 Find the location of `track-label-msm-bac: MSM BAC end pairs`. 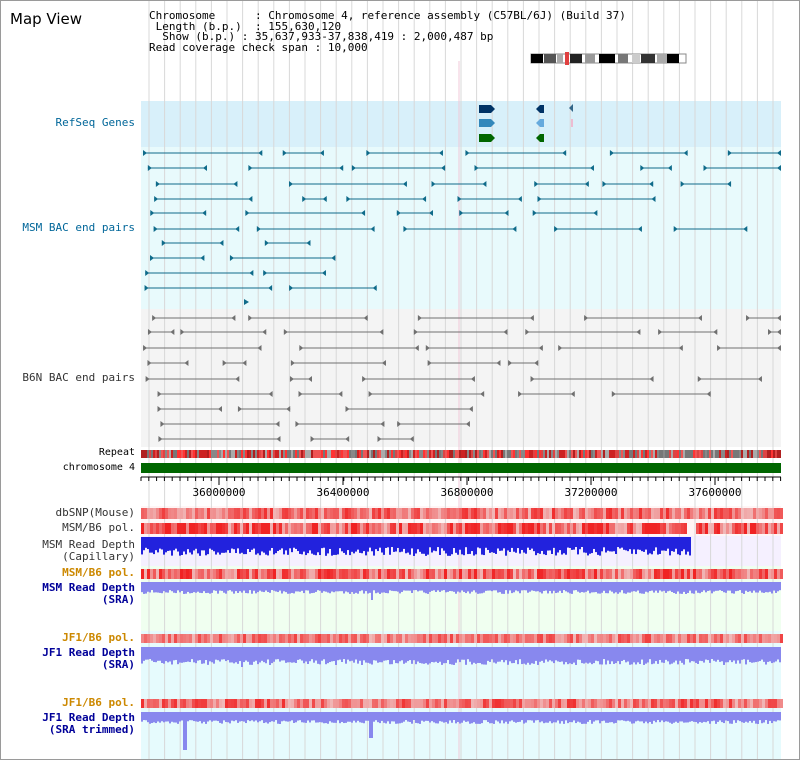

track-label-msm-bac: MSM BAC end pairs is located at coordinates (78, 227).